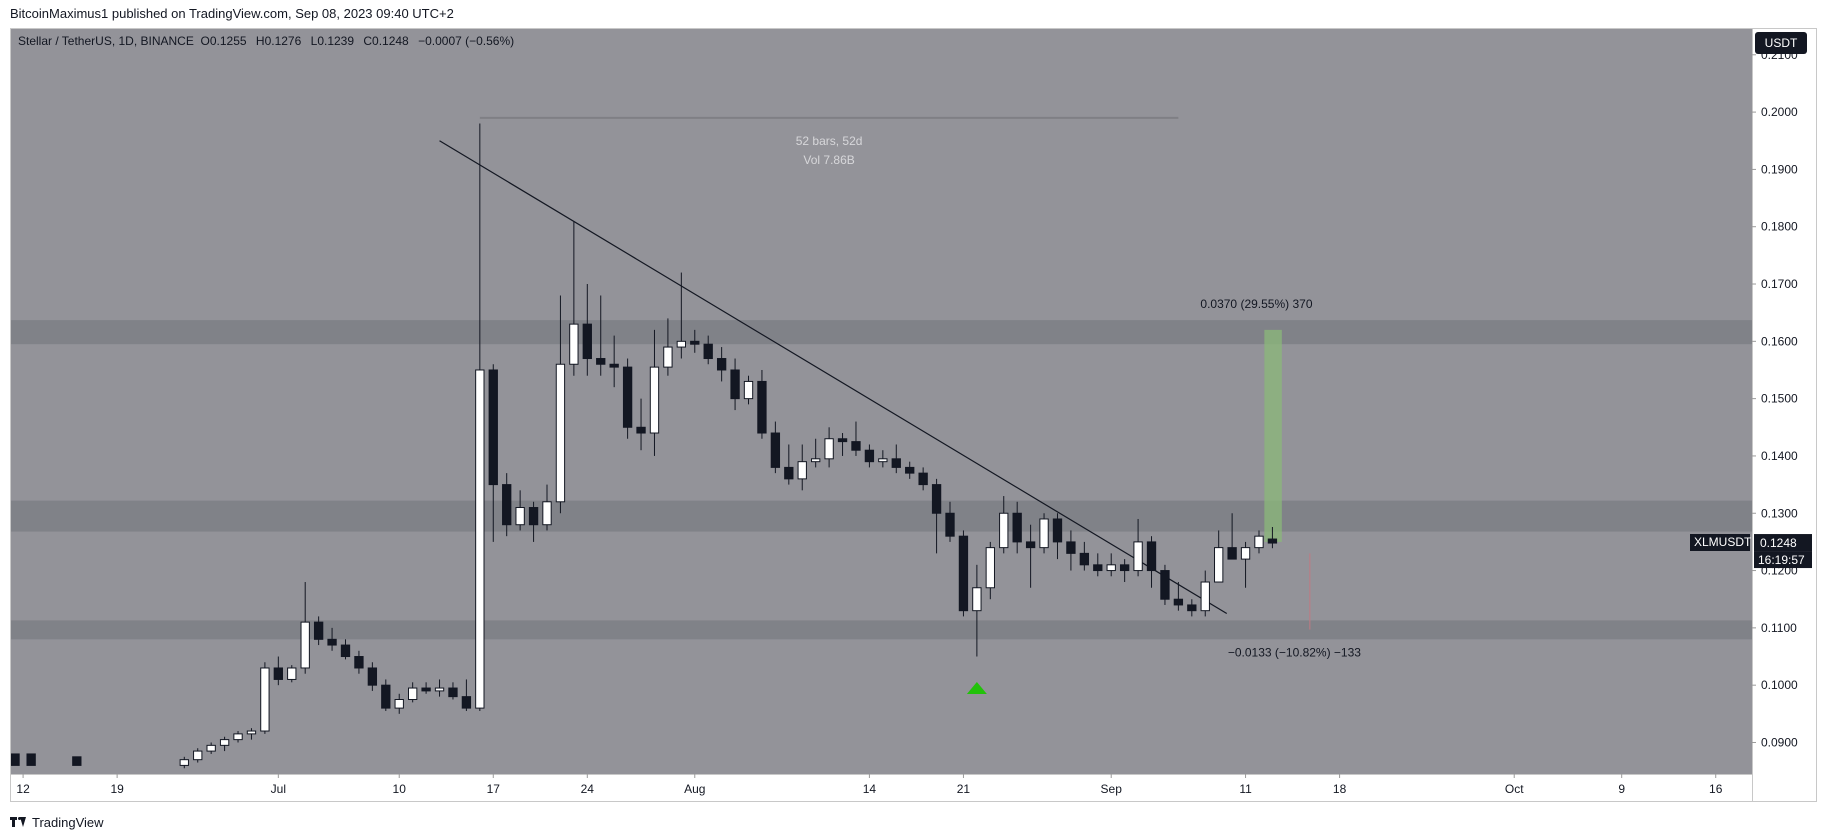  What do you see at coordinates (1273, 435) in the screenshot?
I see `measure-up-box` at bounding box center [1273, 435].